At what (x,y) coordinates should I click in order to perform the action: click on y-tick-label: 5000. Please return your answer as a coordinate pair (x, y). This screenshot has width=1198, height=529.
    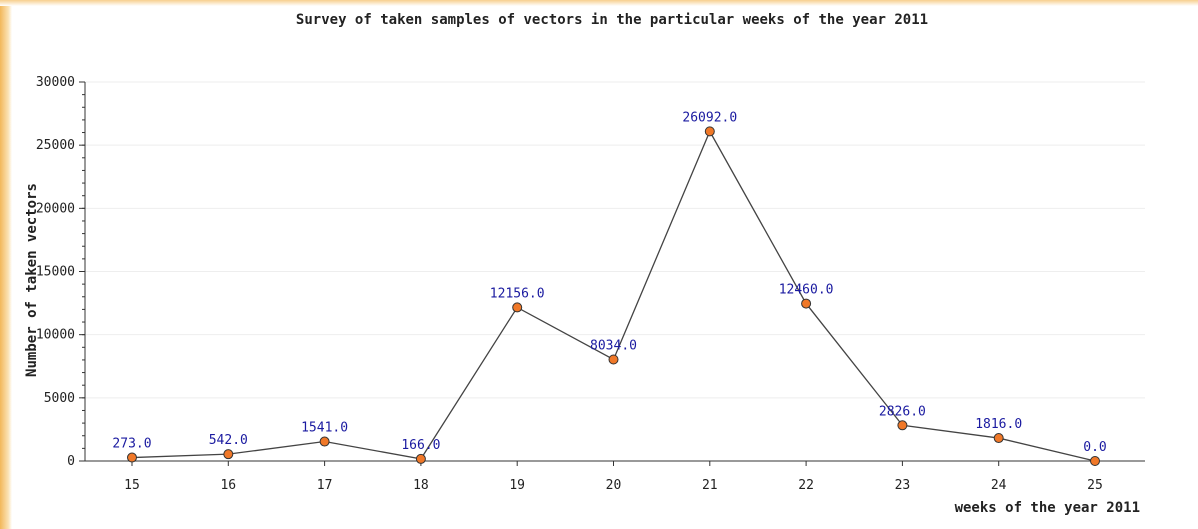
    Looking at the image, I should click on (59, 398).